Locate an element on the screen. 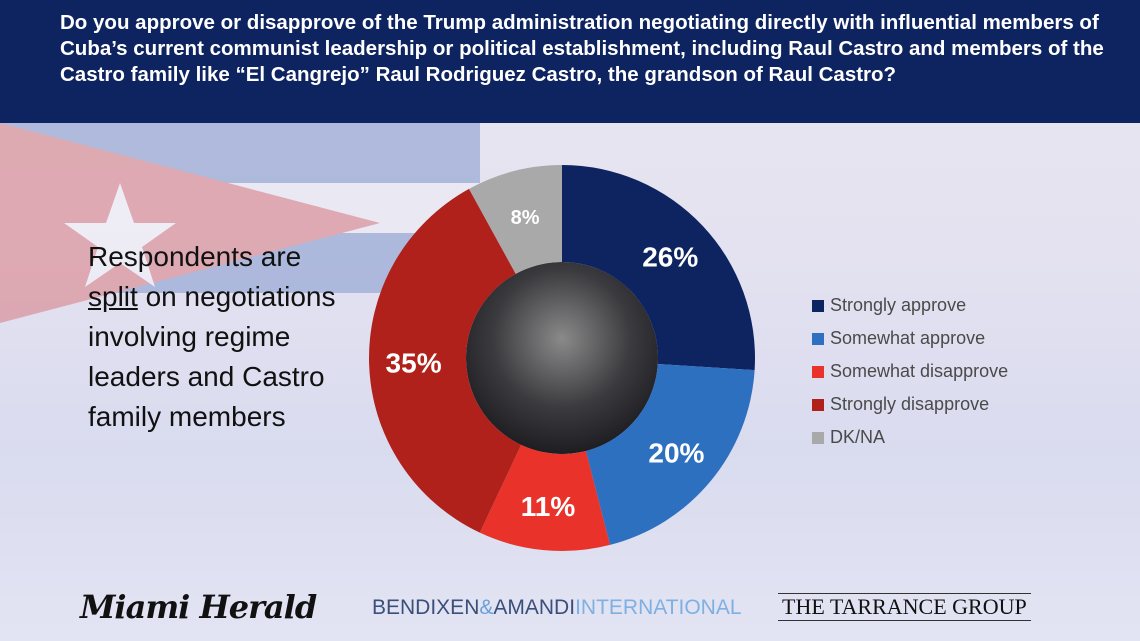  slice-somewhat-approve is located at coordinates (670, 454).